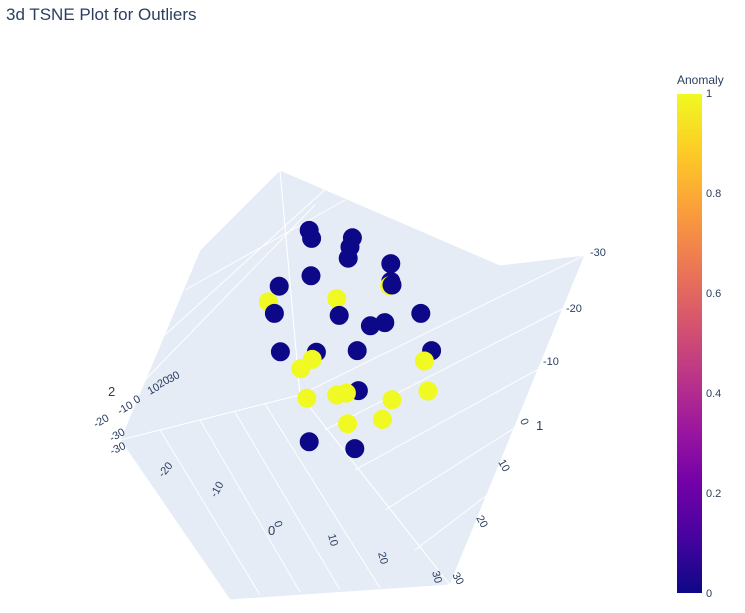  I want to click on scatter-points, so click(350, 339).